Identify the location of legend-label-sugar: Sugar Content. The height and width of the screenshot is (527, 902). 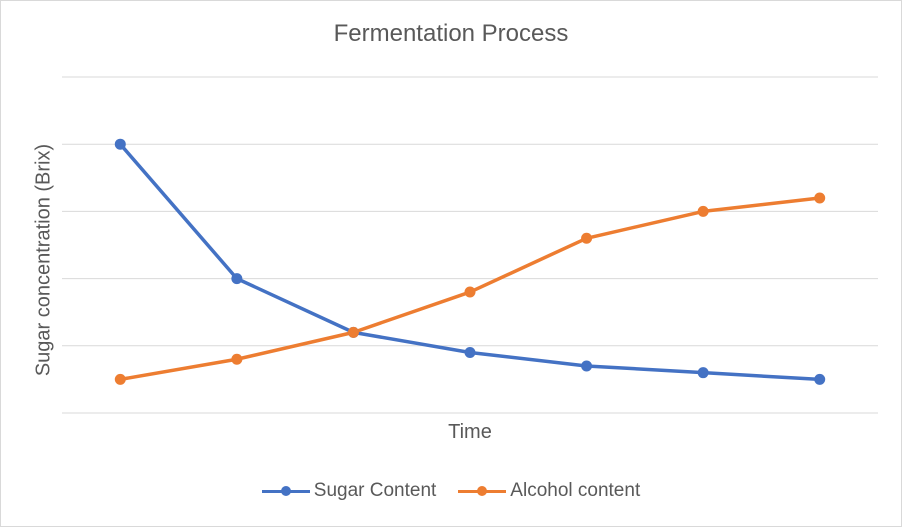
(375, 490).